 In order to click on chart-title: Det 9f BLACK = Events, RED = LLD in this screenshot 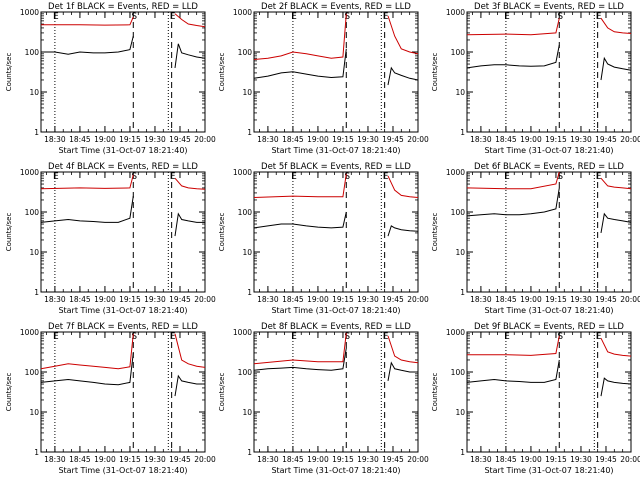, I will do `click(549, 327)`.